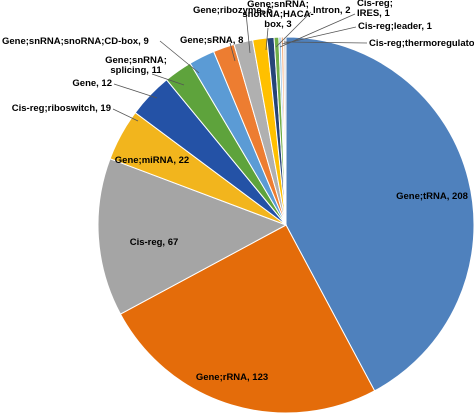 This screenshot has width=474, height=418. I want to click on slice-label: Intron, 2, so click(331, 10).